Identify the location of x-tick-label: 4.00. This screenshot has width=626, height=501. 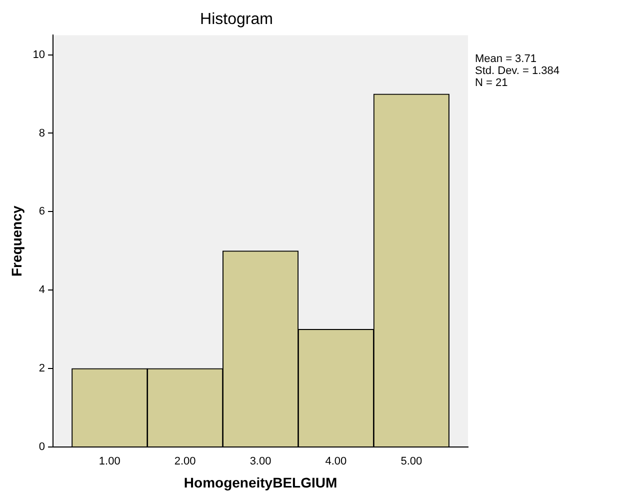
(336, 462).